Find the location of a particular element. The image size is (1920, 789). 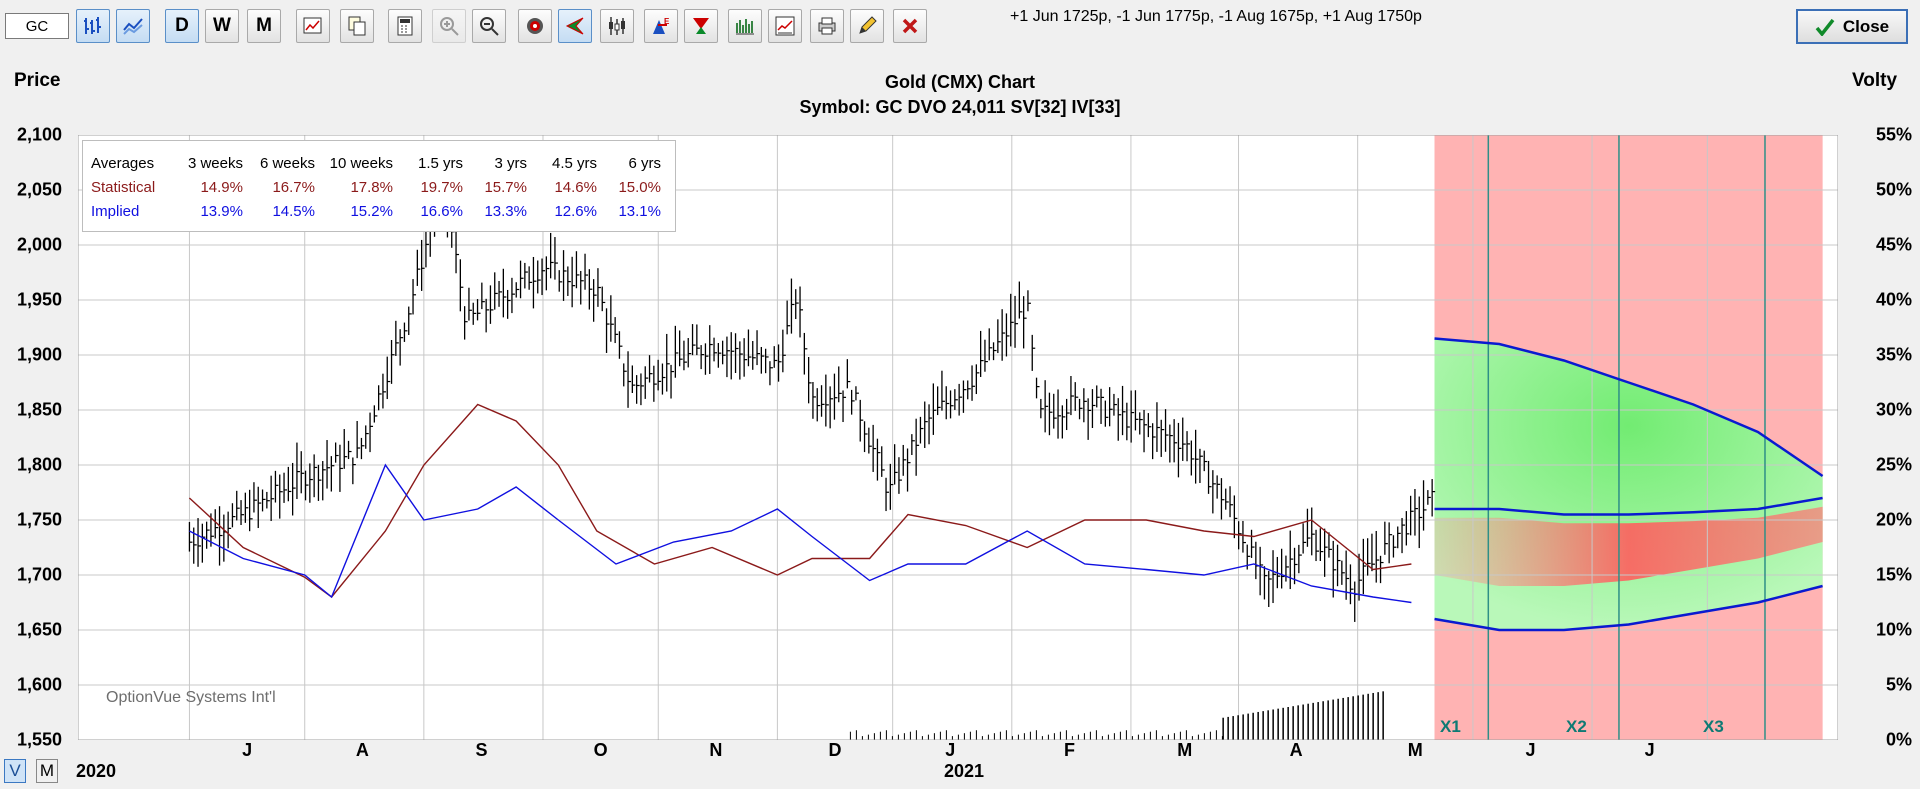

statistical-4-5-yrs: 14.6% is located at coordinates (575, 187).